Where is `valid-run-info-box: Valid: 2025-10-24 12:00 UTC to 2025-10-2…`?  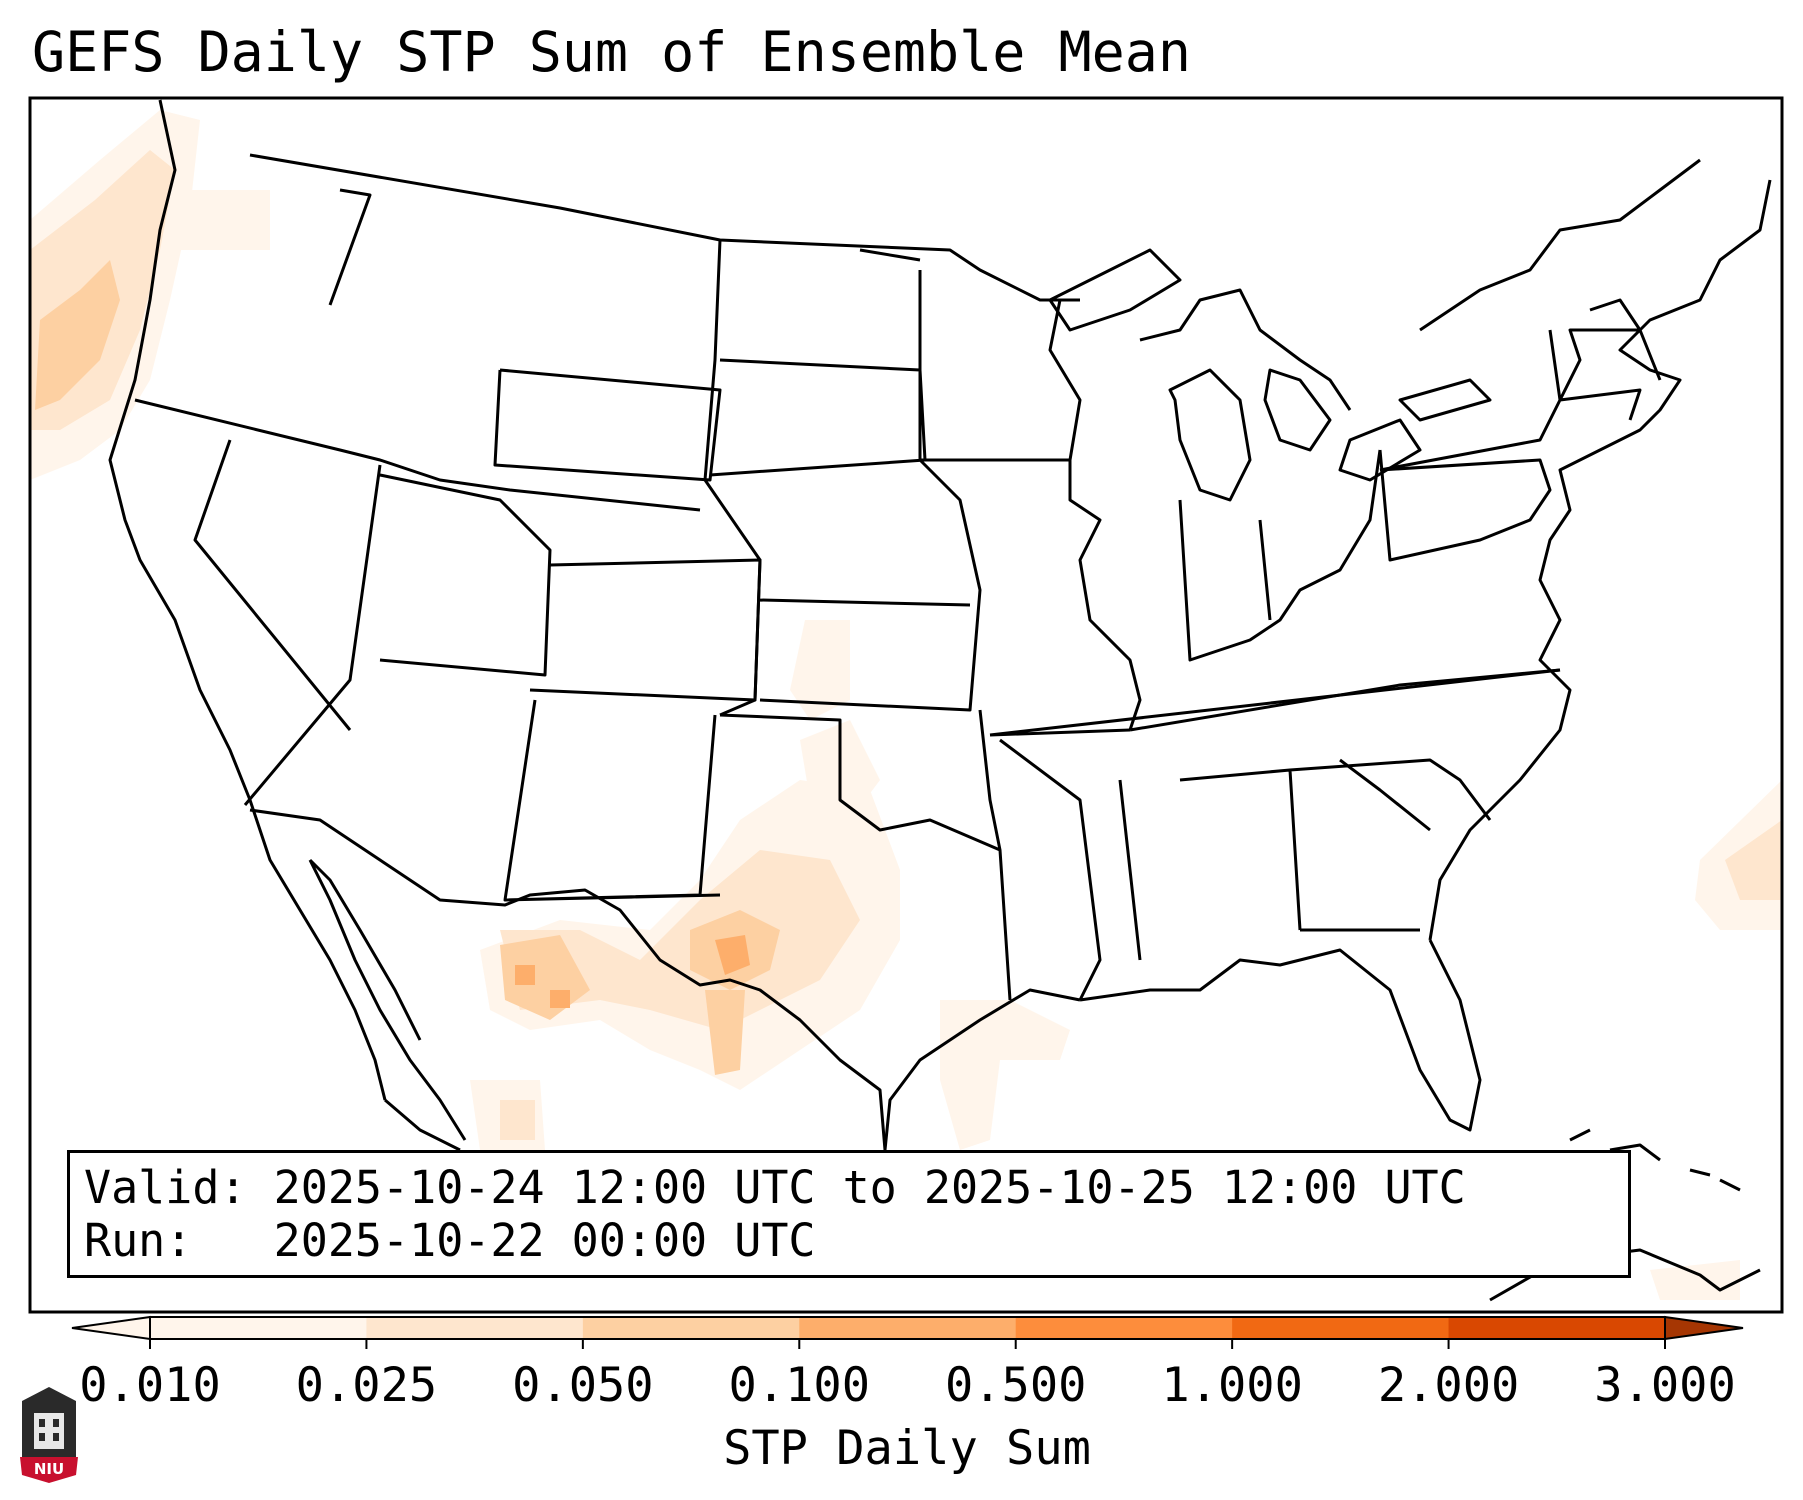 valid-run-info-box: Valid: 2025-10-24 12:00 UTC to 2025-10-2… is located at coordinates (849, 1214).